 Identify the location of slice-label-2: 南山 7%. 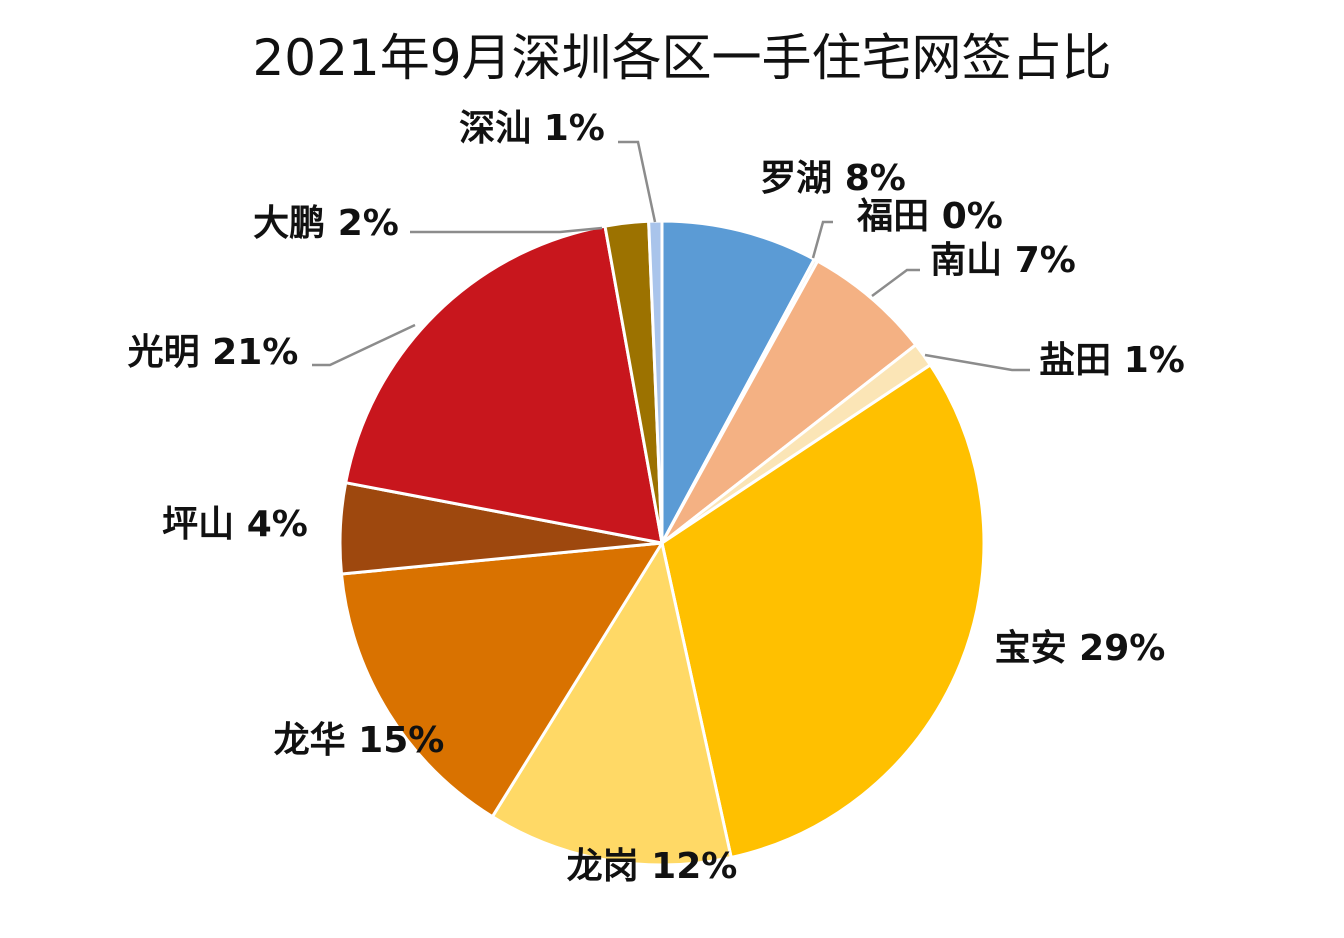
(1003, 260).